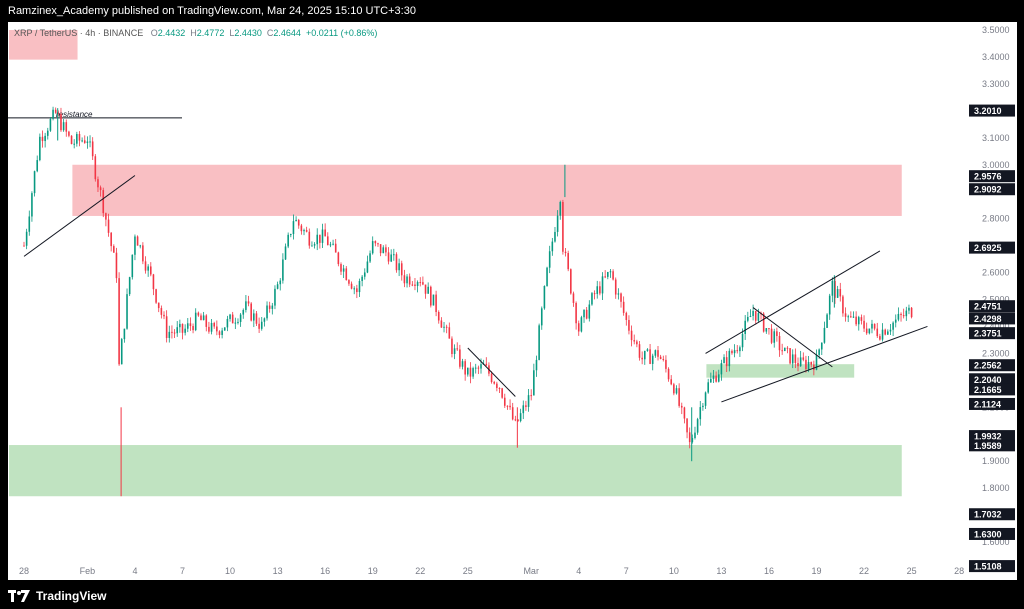 Image resolution: width=1024 pixels, height=609 pixels. What do you see at coordinates (988, 567) in the screenshot?
I see `price-label: 1.5108` at bounding box center [988, 567].